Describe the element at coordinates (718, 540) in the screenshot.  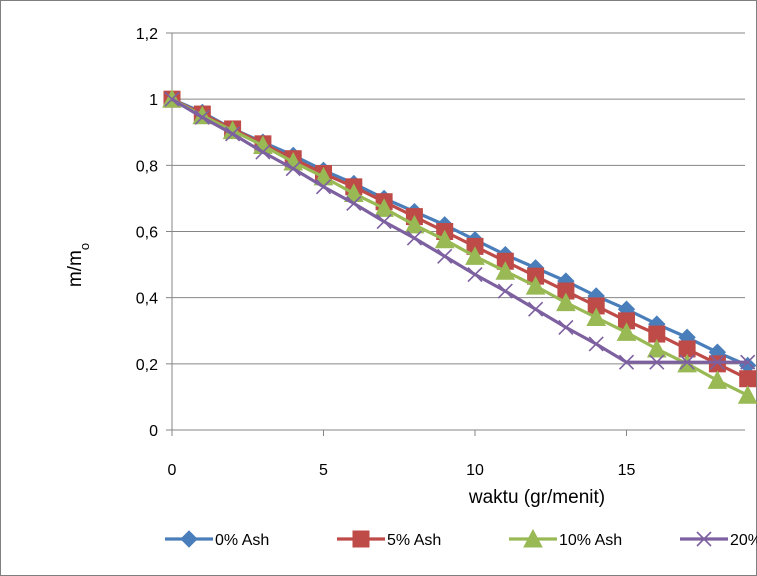
I see `legend-item-4: 20% Ash` at that location.